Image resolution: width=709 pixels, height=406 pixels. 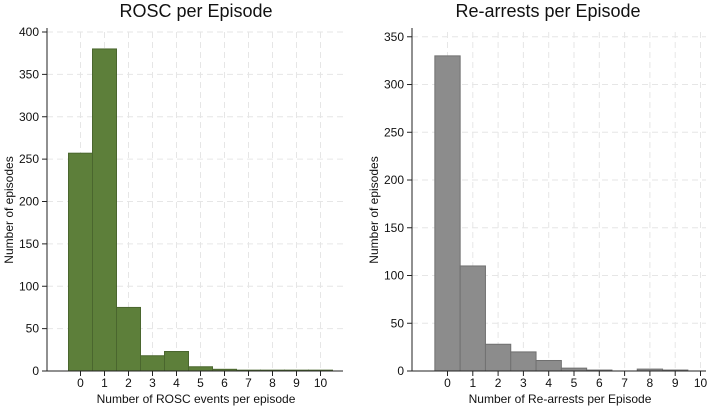 I want to click on y-tick-label: 400, so click(x=29, y=32).